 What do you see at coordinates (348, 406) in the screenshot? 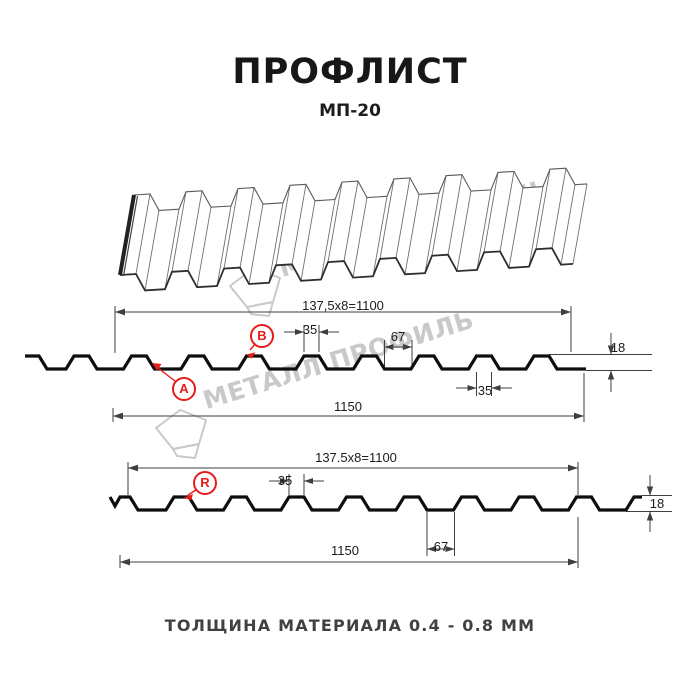
I see `dim-overall-width-top-view: 1150` at bounding box center [348, 406].